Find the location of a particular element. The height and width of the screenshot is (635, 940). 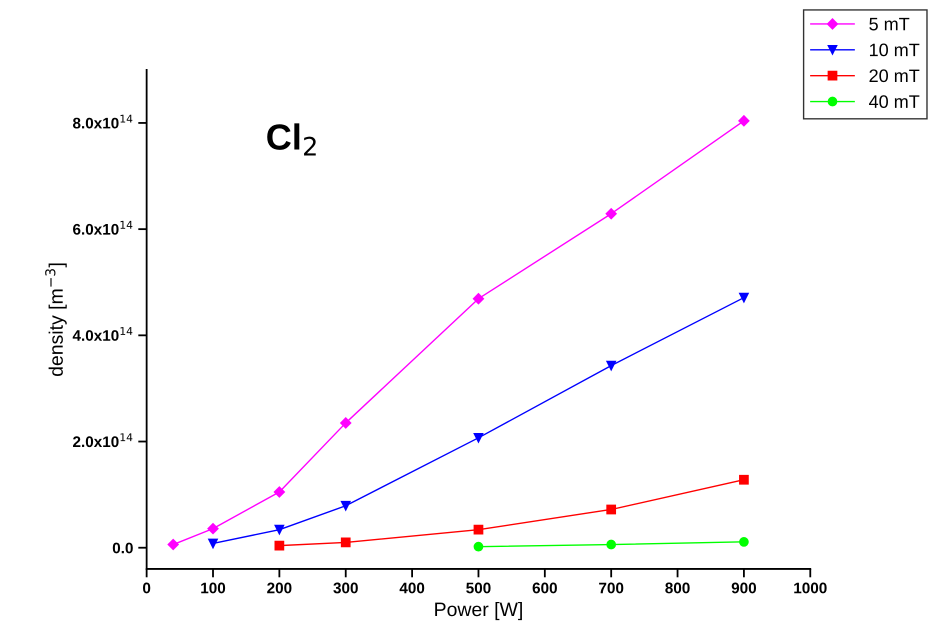

x-tick-label: 1000 is located at coordinates (810, 588).